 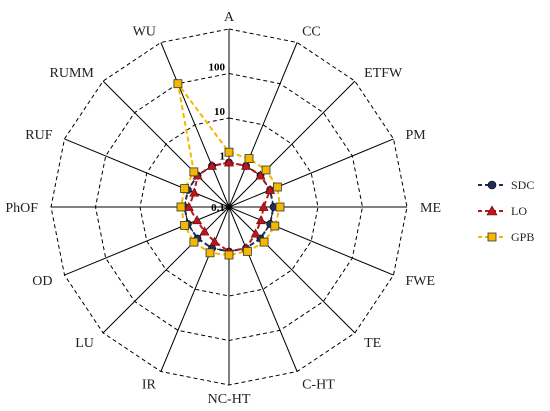 I want to click on category-label: C-HT, so click(x=318, y=385).